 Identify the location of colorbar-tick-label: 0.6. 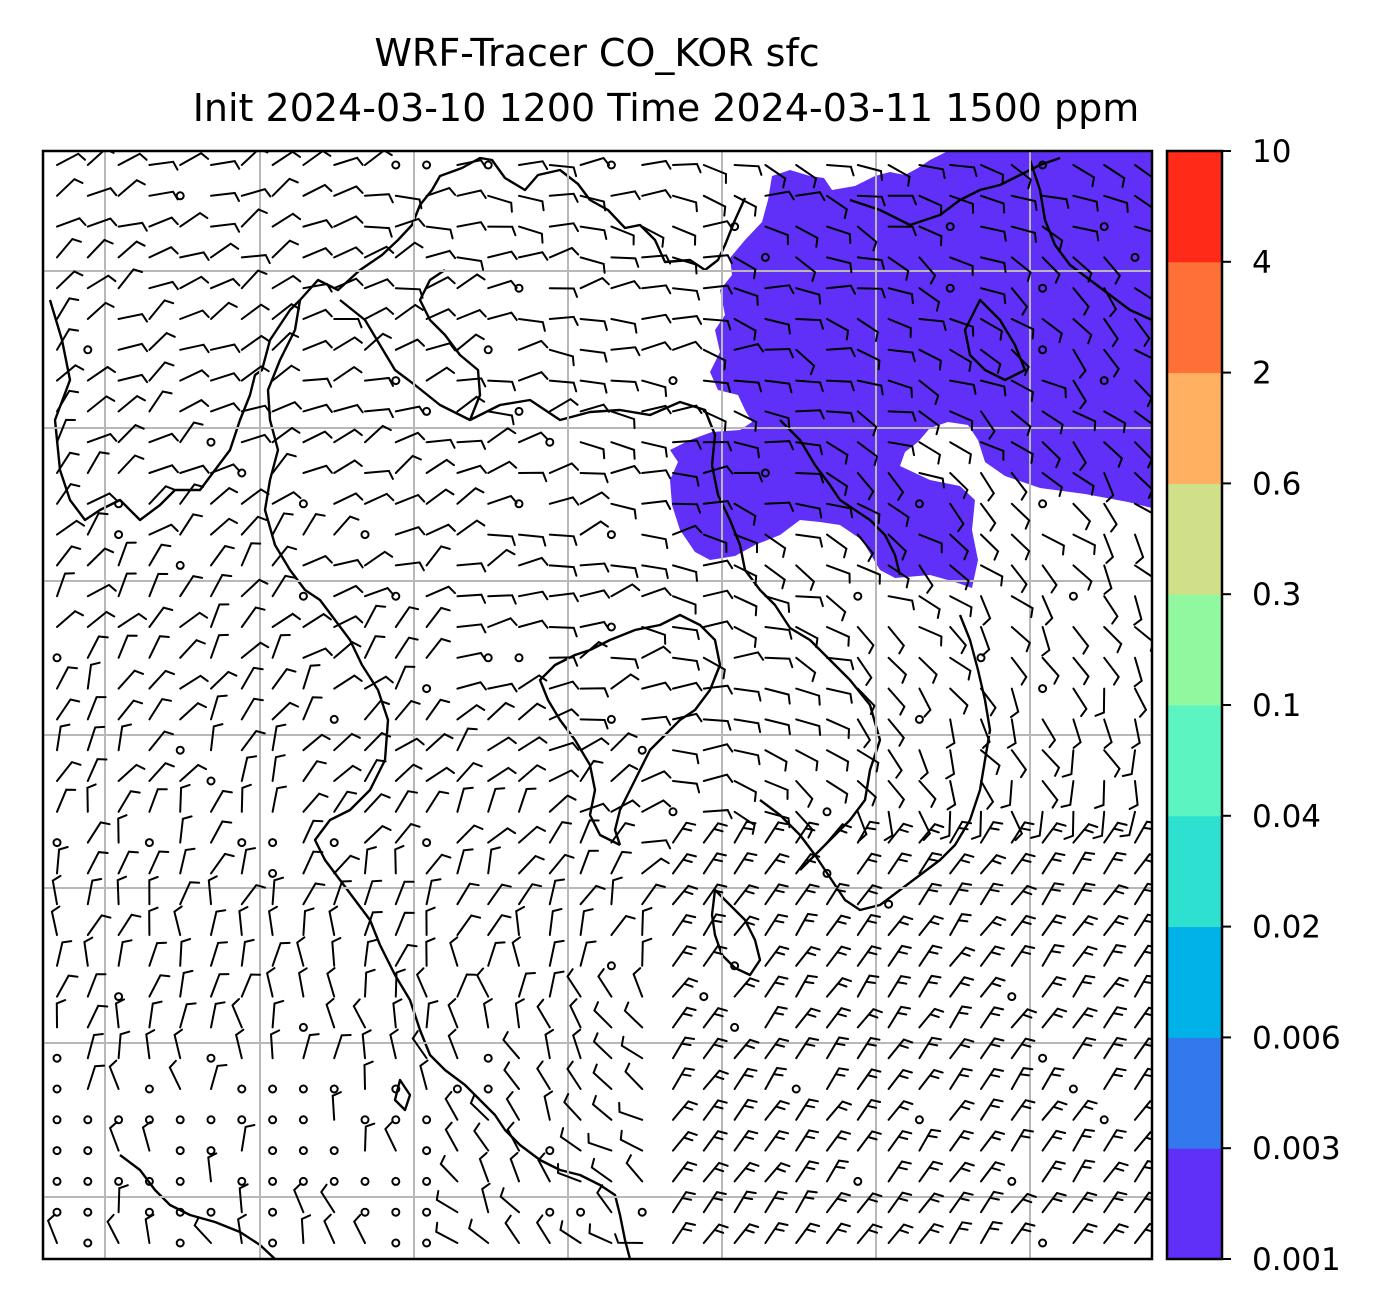
(1276, 484).